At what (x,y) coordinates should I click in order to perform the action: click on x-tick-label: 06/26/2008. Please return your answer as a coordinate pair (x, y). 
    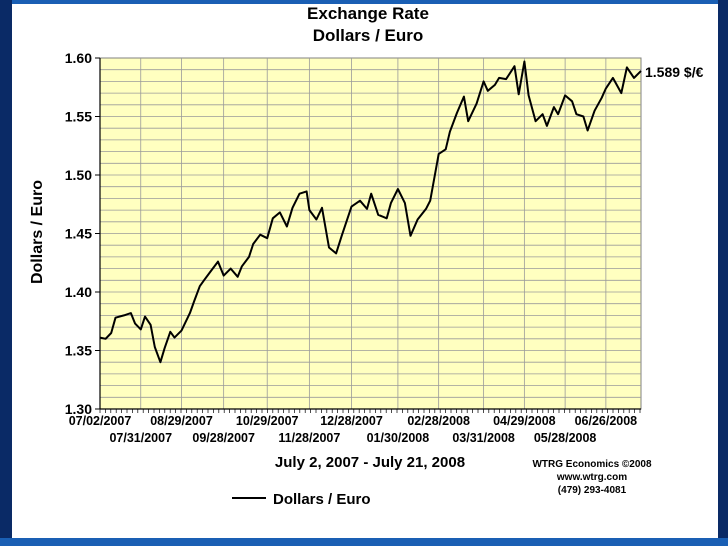
    Looking at the image, I should click on (606, 421).